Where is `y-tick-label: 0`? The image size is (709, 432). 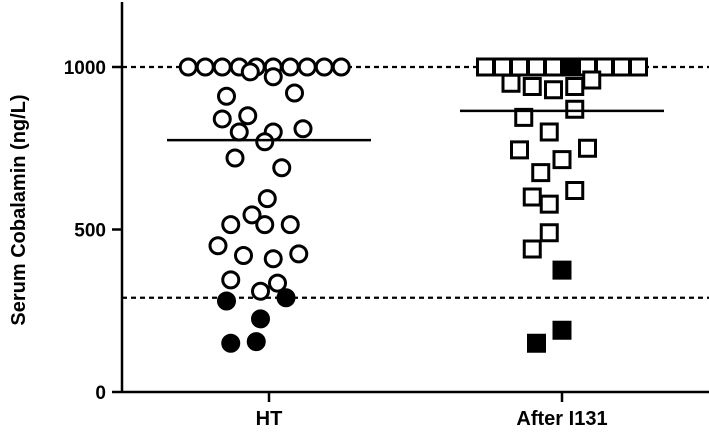
y-tick-label: 0 is located at coordinates (100, 393).